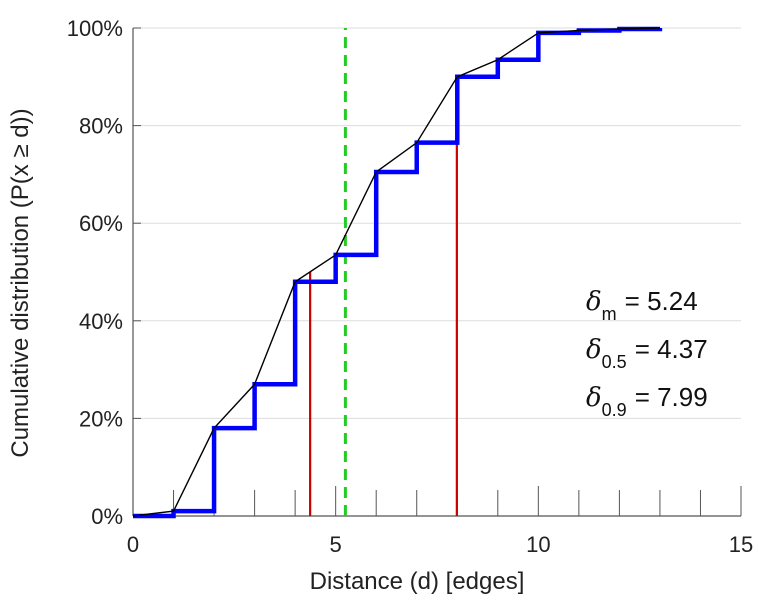 This screenshot has width=758, height=600. I want to click on y-tick-label: 40%, so click(101, 321).